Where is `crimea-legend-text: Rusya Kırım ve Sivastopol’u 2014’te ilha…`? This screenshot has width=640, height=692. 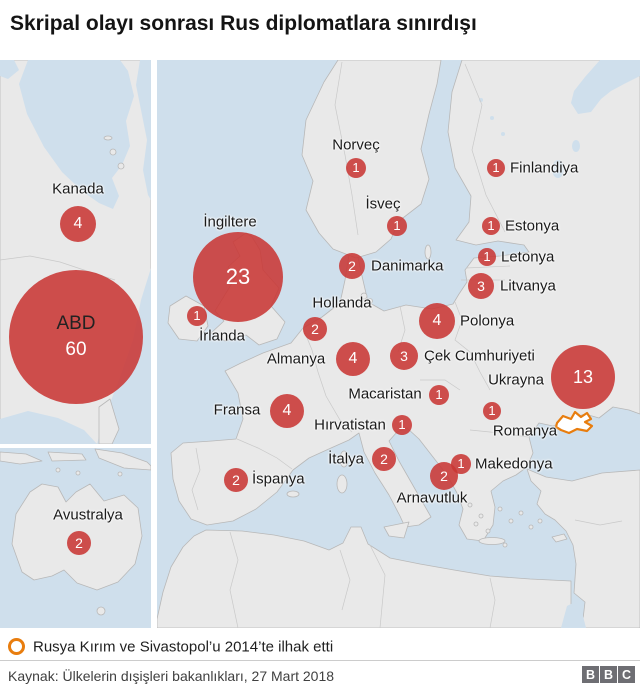 crimea-legend-text: Rusya Kırım ve Sivastopol’u 2014’te ilha… is located at coordinates (183, 647).